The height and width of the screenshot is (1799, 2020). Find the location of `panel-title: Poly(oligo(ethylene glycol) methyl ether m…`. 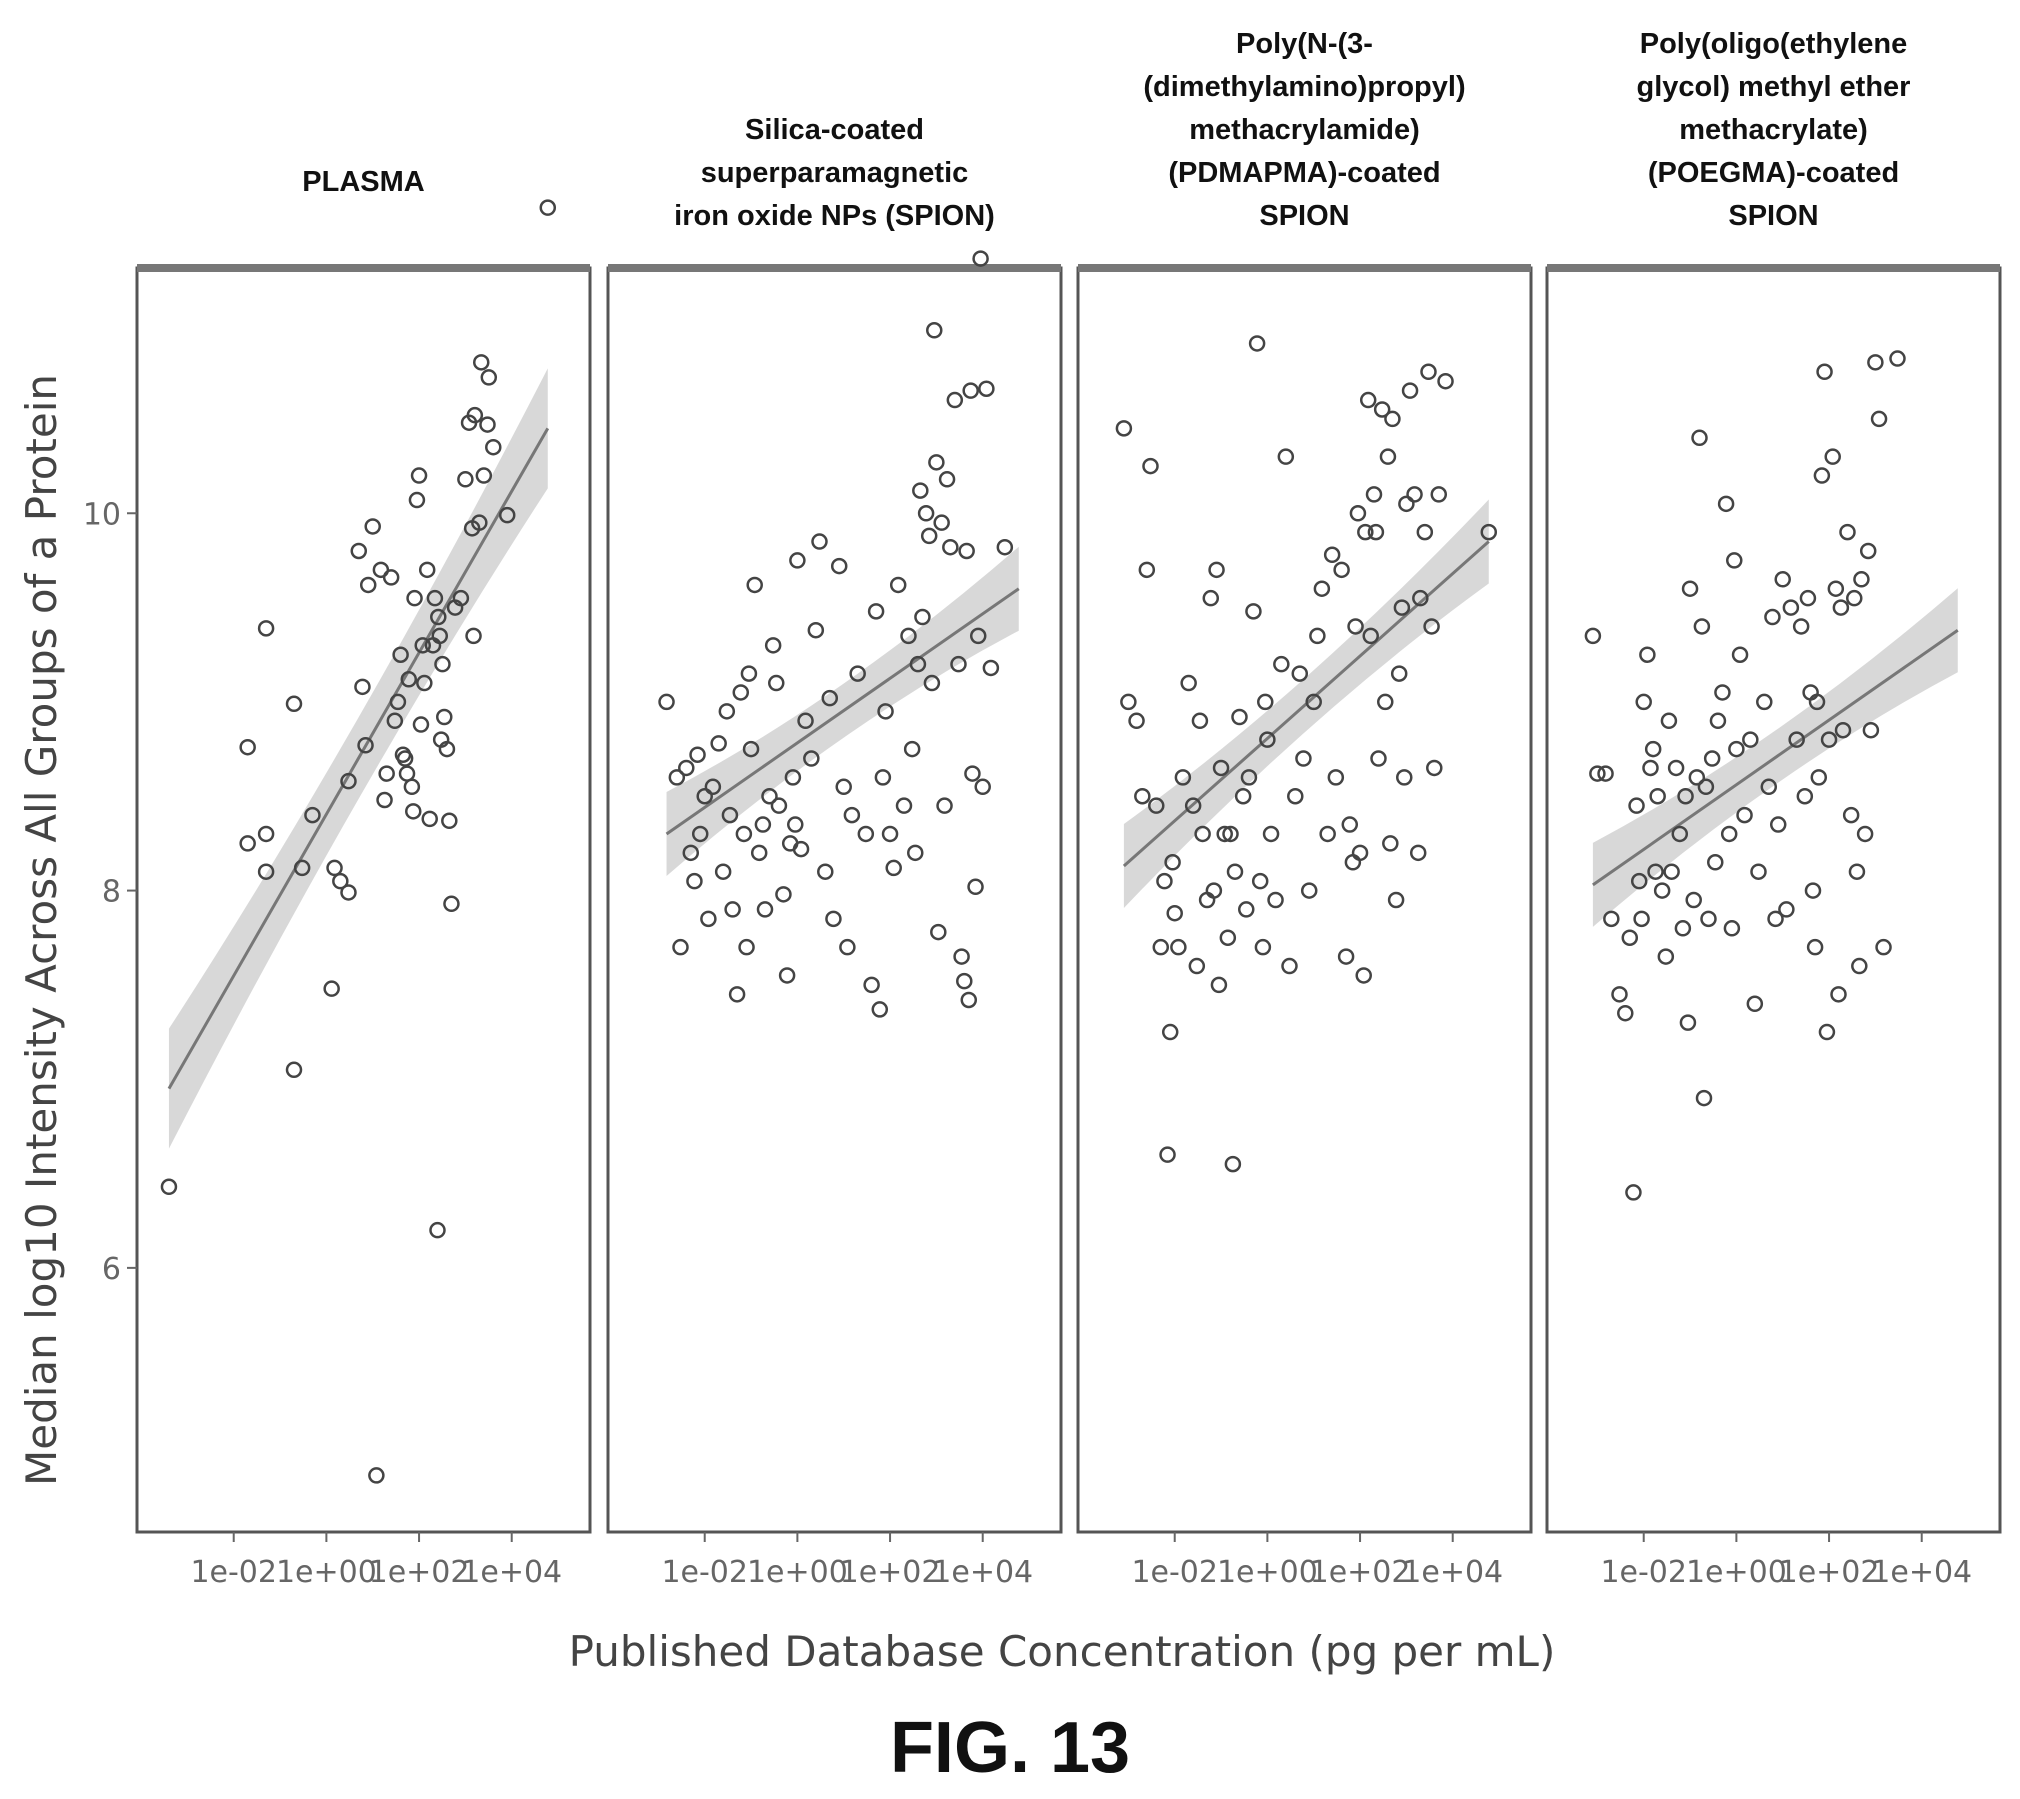

panel-title: Poly(oligo(ethylene glycol) methyl ether m… is located at coordinates (1774, 130).